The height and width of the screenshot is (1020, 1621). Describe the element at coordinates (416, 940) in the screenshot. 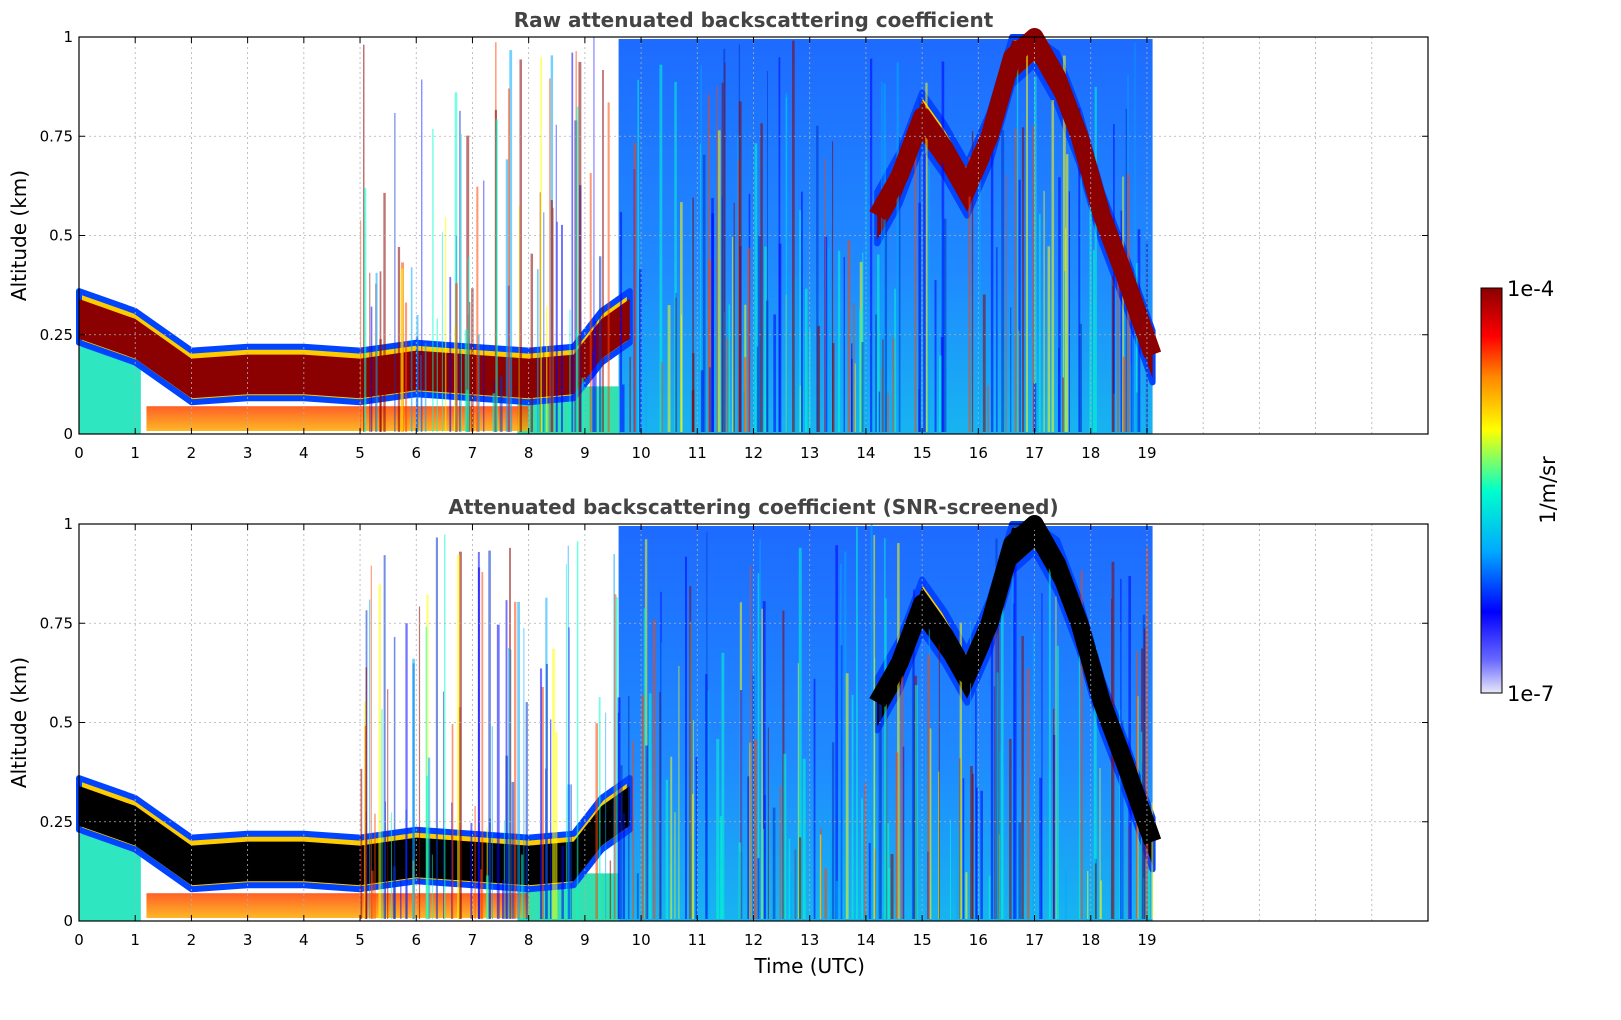

I see `x-tick-label: 6` at that location.